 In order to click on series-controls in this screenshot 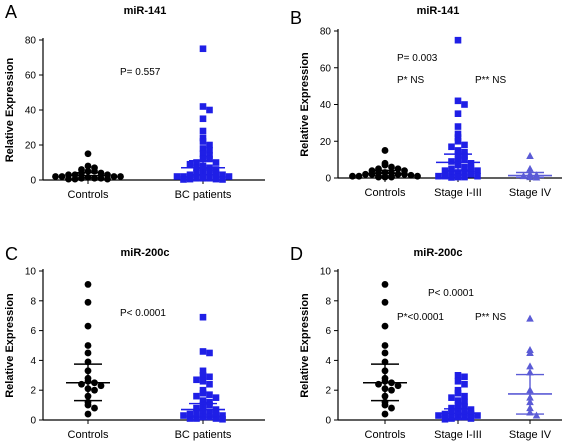, I will do `click(88, 349)`.